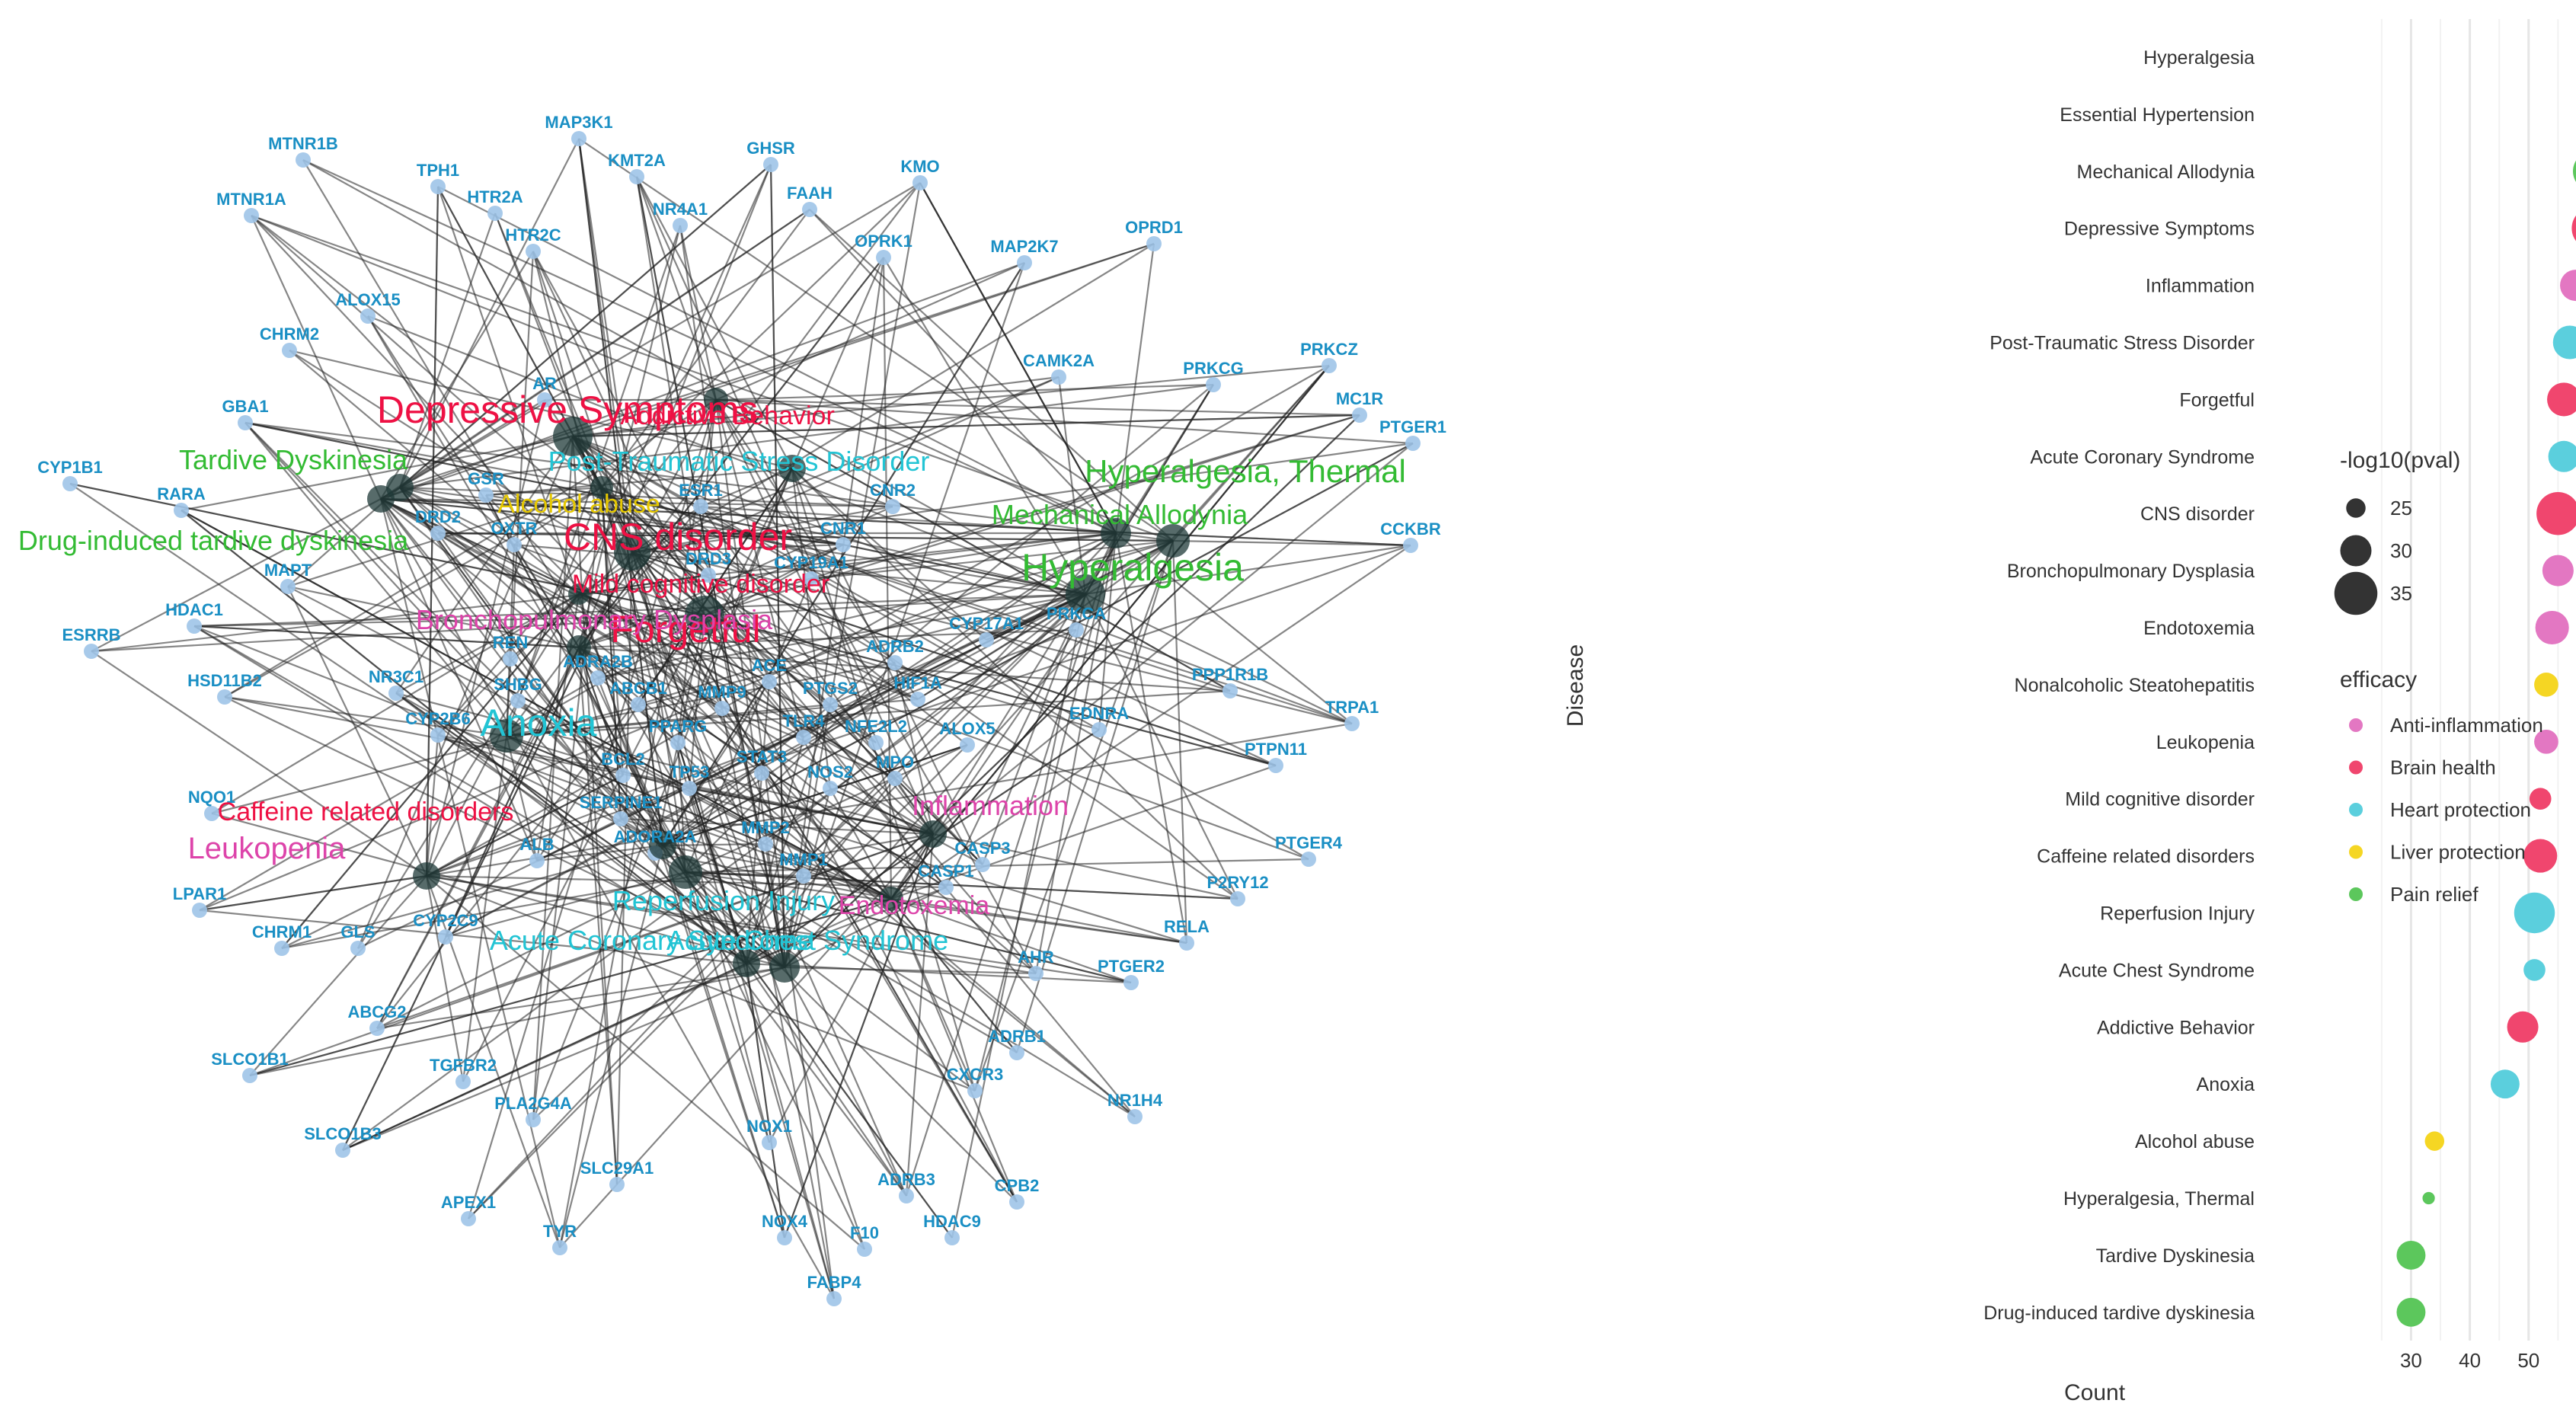 Image resolution: width=2576 pixels, height=1416 pixels. Describe the element at coordinates (723, 900) in the screenshot. I see `disease-label-reperfusion-injury: Reperfusion Injury` at that location.